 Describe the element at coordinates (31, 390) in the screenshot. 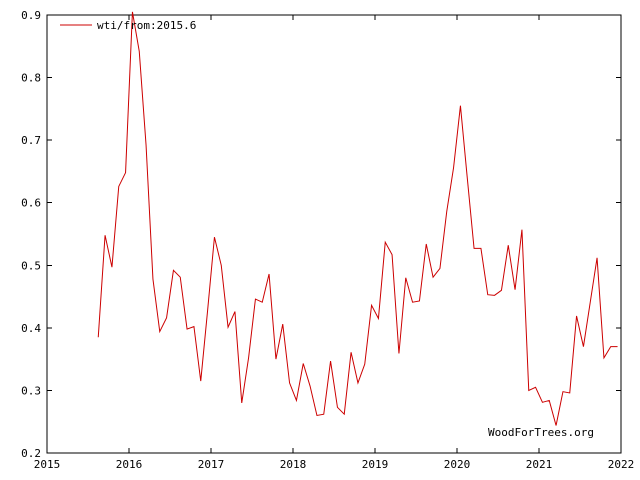

I see `y-tick-label: 0.3` at that location.